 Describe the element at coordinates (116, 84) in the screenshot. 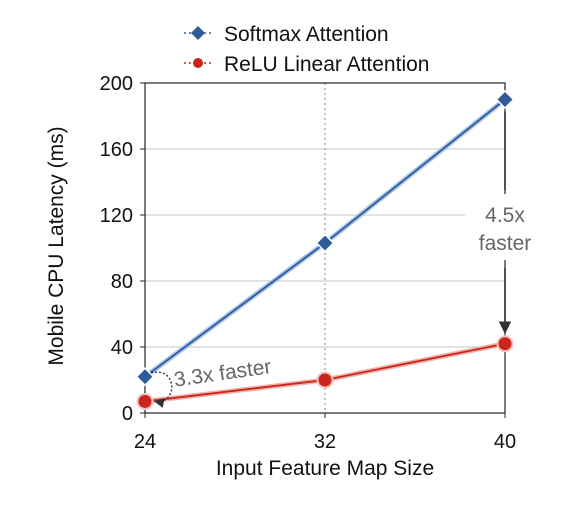

I see `y-tick-label-5: 200` at that location.